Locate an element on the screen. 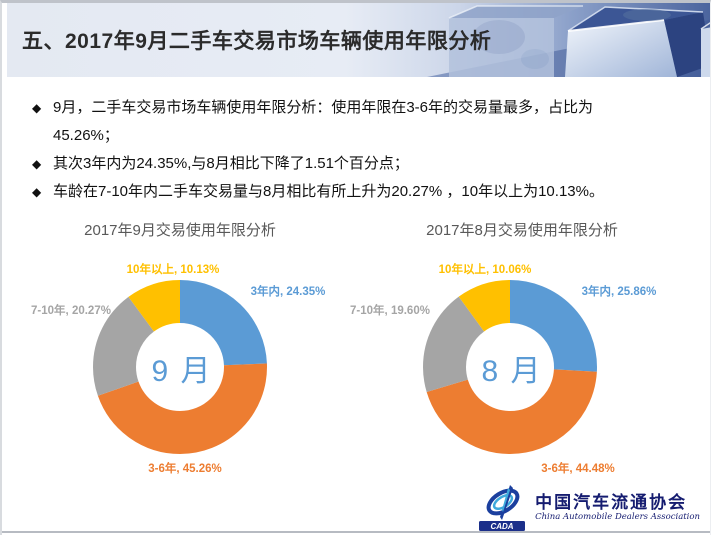 This screenshot has height=535, width=711. bullet-text-line: 9月，二手车交易市场车辆使用年限分析：使用年限在3-6年的交易量最多，占比为 is located at coordinates (323, 107).